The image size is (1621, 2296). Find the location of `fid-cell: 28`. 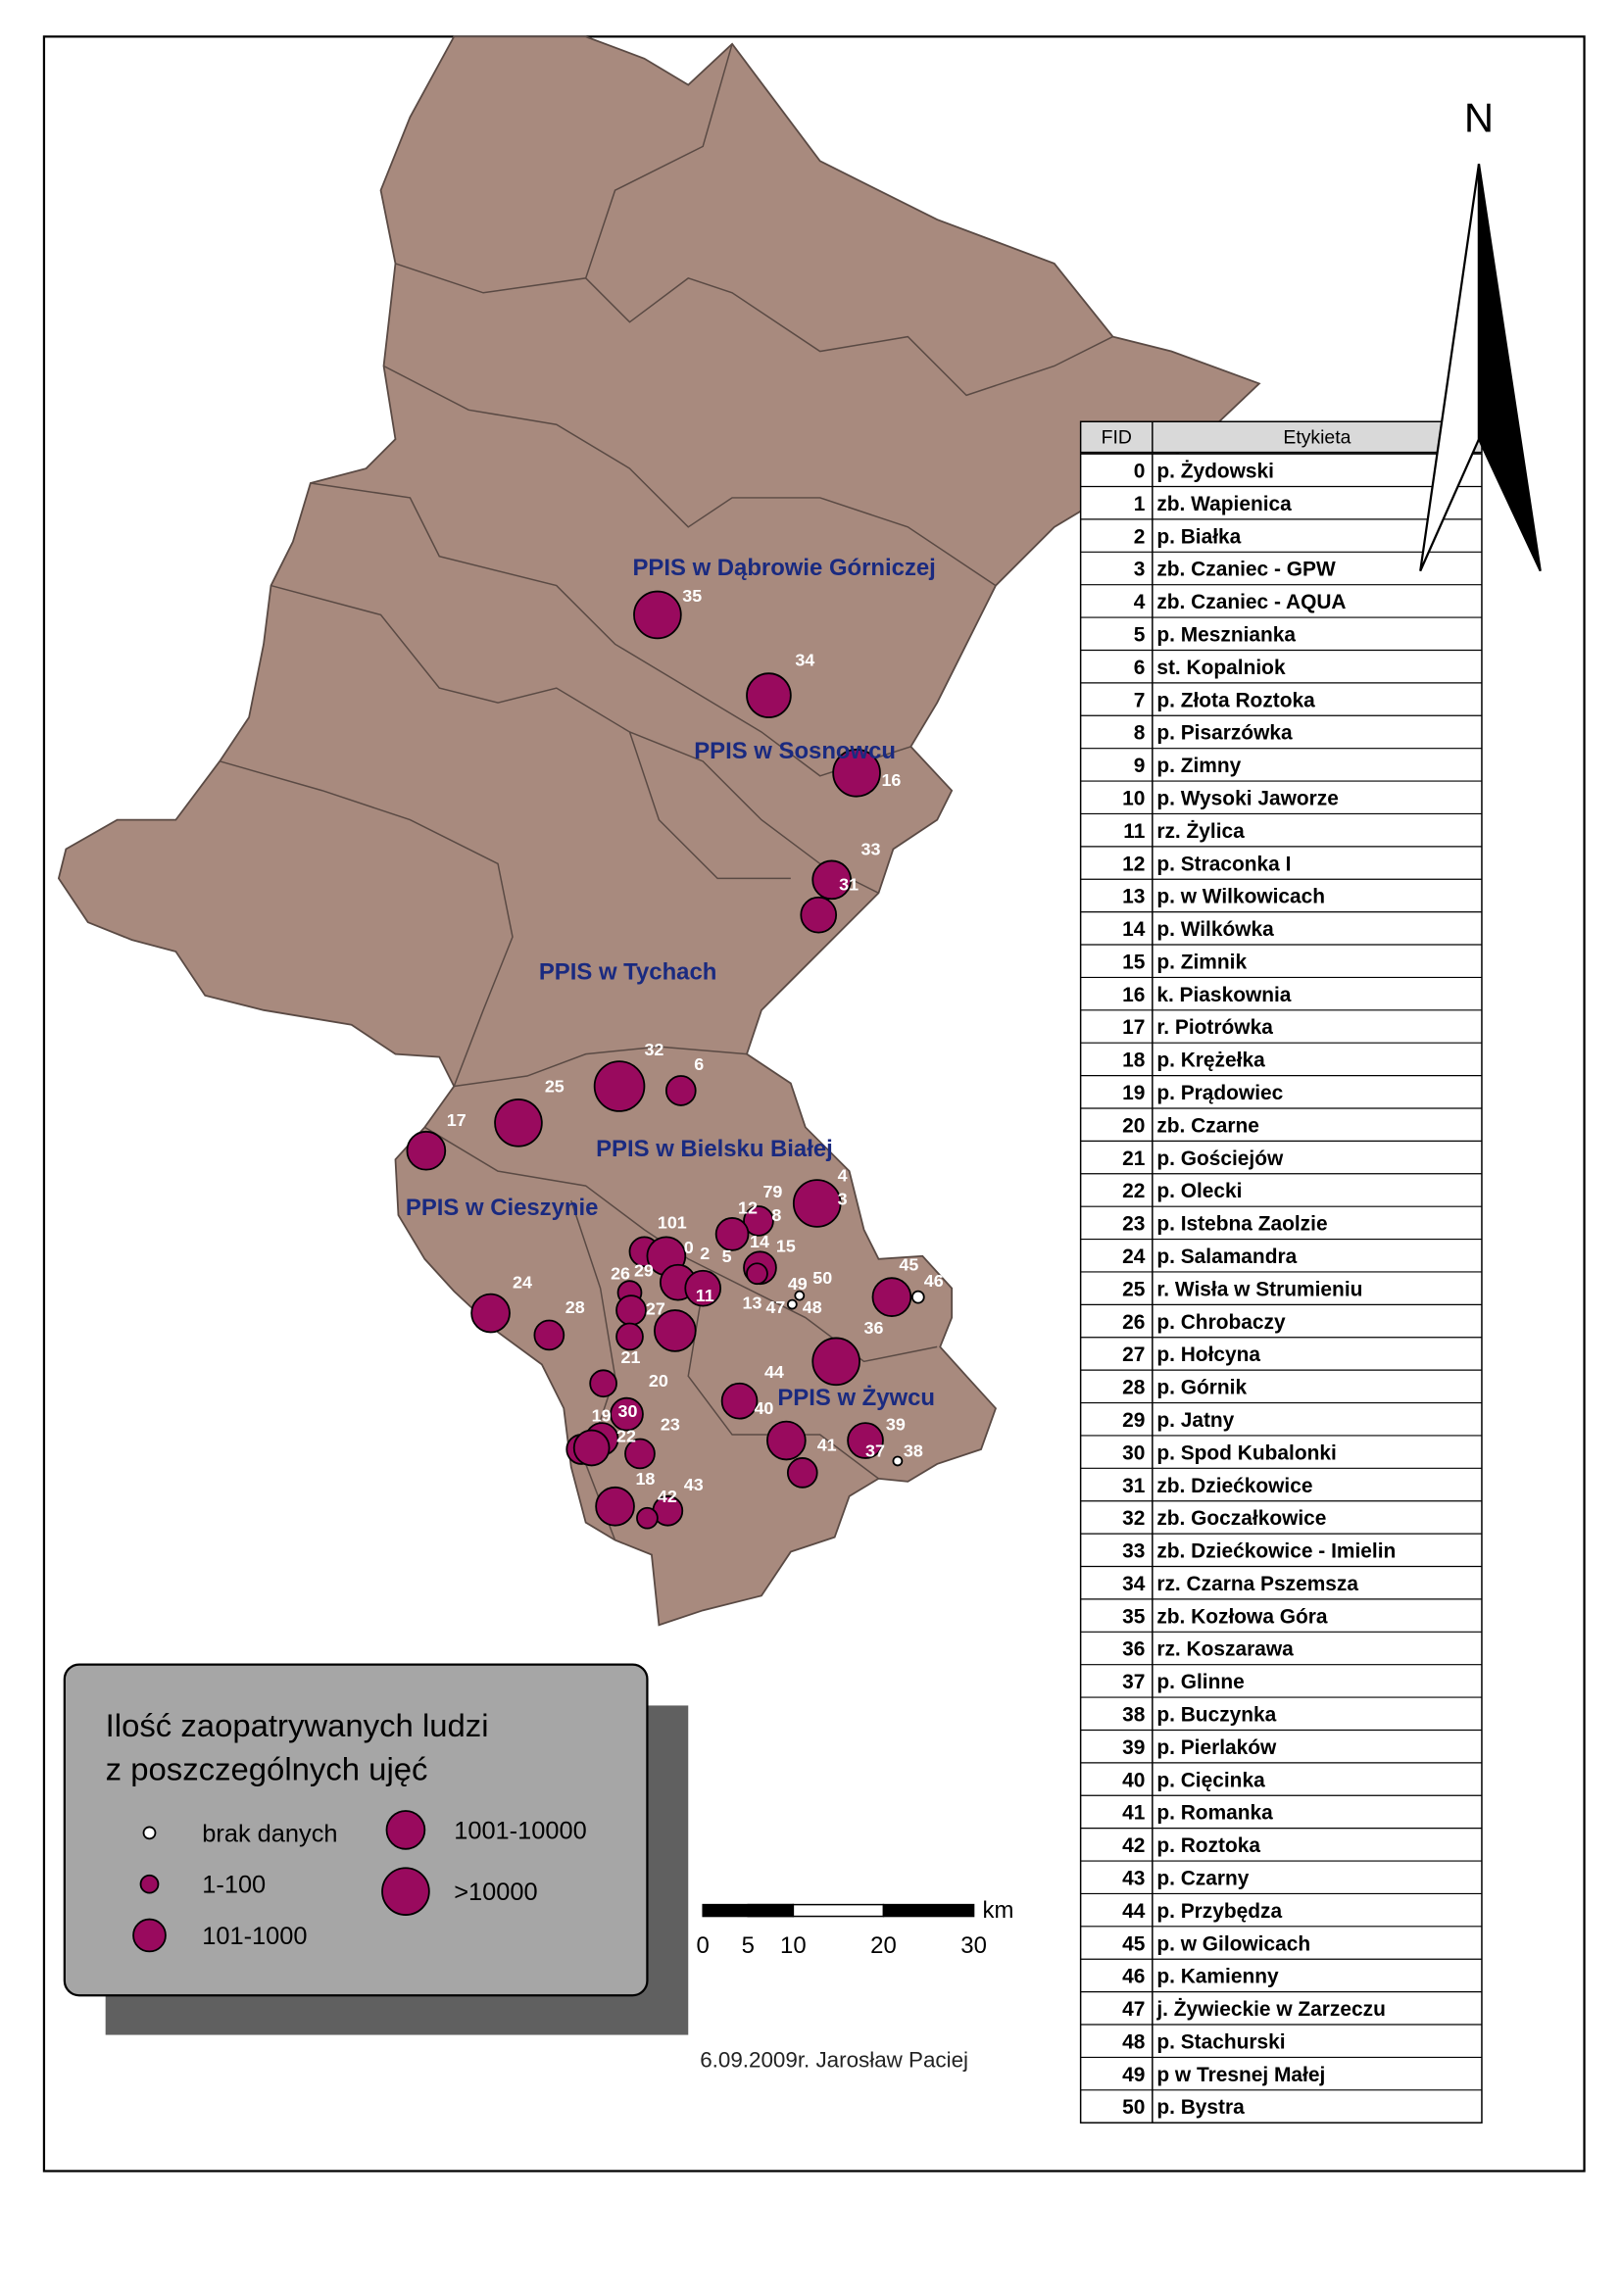

fid-cell: 28 is located at coordinates (1133, 1388).